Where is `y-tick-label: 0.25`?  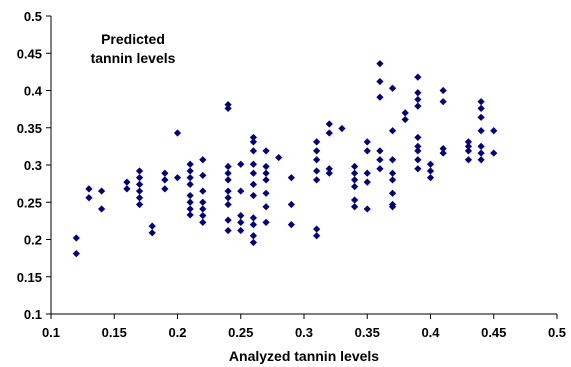 y-tick-label: 0.25 is located at coordinates (29, 202).